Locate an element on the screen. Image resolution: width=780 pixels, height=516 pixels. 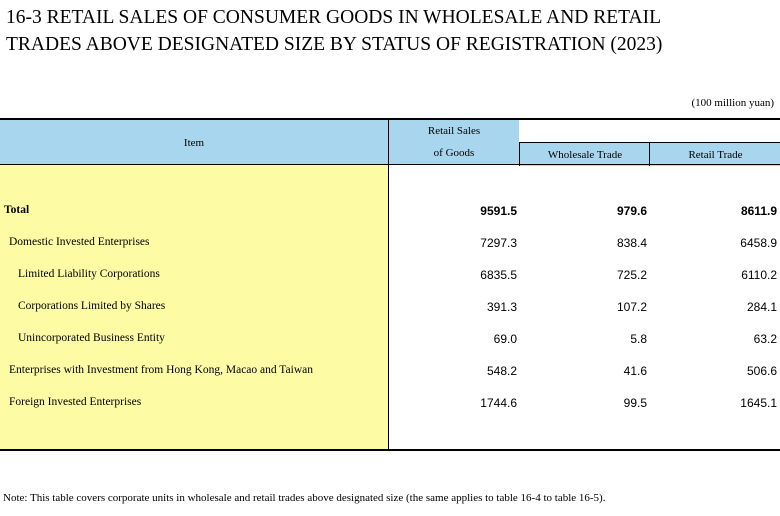
header-bottom-rule is located at coordinates (390, 164).